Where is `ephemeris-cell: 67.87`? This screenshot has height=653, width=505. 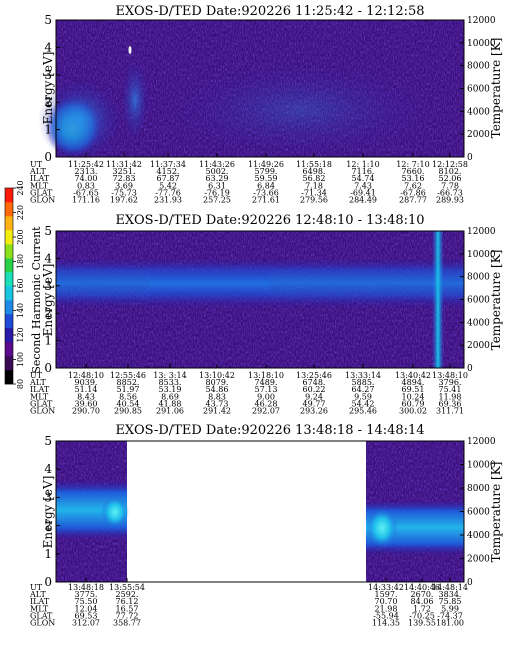
ephemeris-cell: 67.87 is located at coordinates (168, 178).